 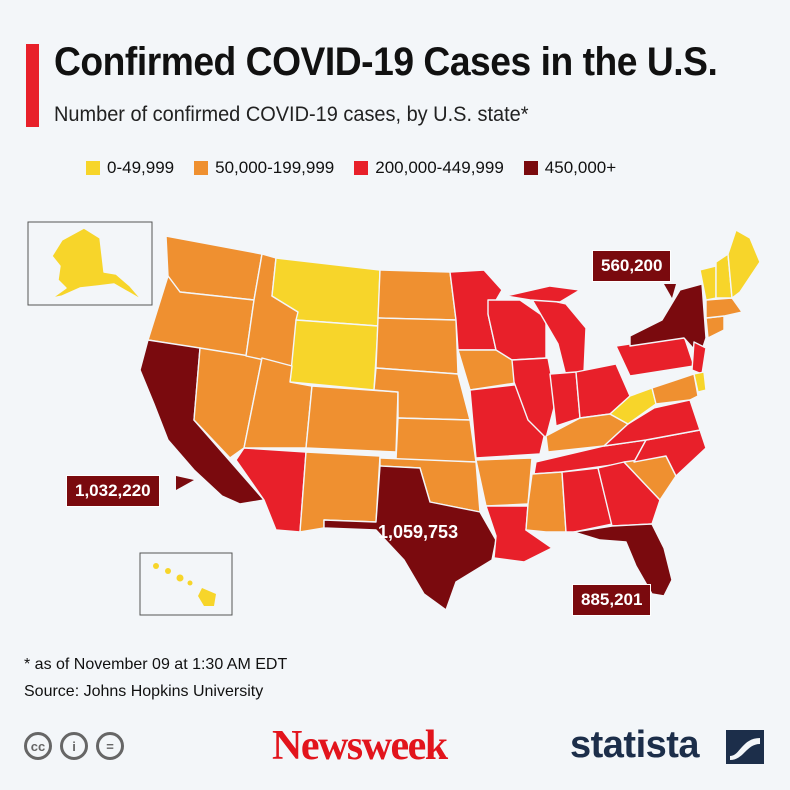 I want to click on no-derivatives-icon: =, so click(x=110, y=746).